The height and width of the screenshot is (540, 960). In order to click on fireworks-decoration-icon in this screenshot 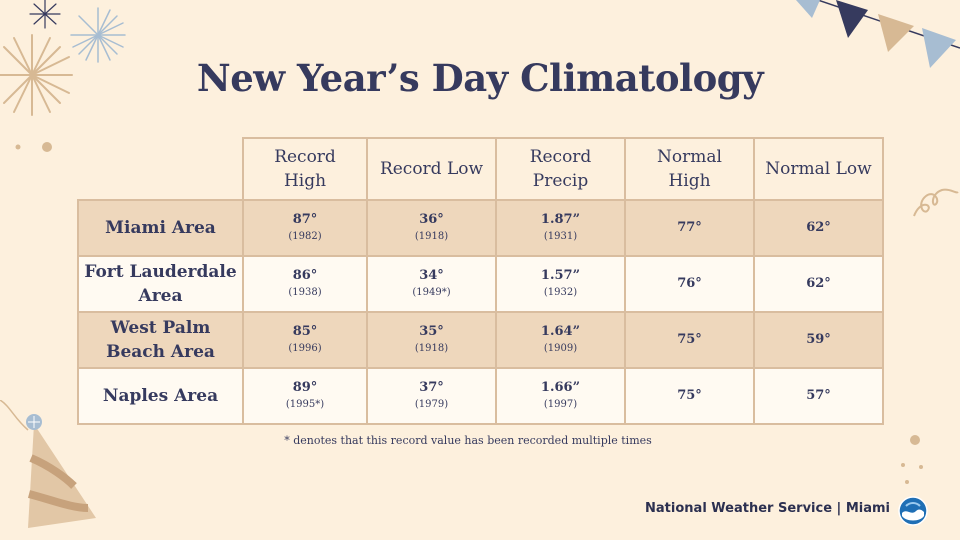, I will do `click(63, 76)`.